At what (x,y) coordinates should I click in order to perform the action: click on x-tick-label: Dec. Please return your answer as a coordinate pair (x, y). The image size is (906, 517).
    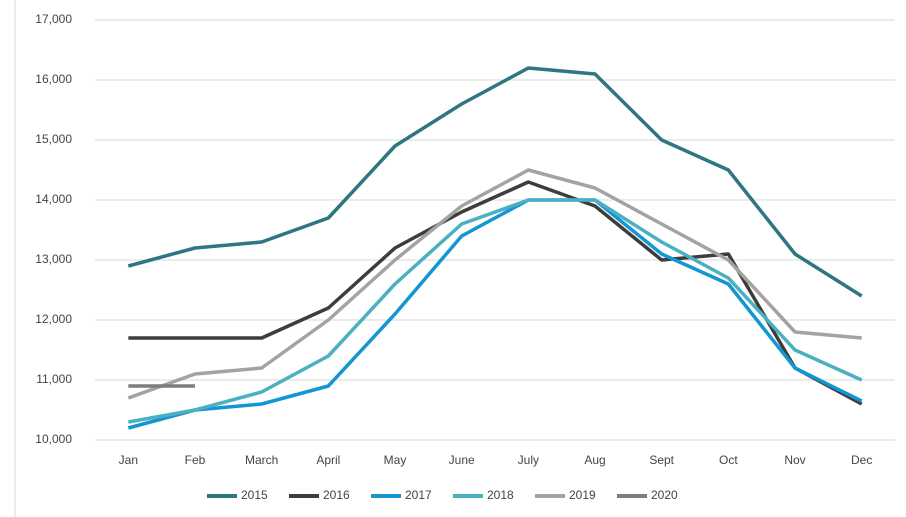
    Looking at the image, I should click on (861, 460).